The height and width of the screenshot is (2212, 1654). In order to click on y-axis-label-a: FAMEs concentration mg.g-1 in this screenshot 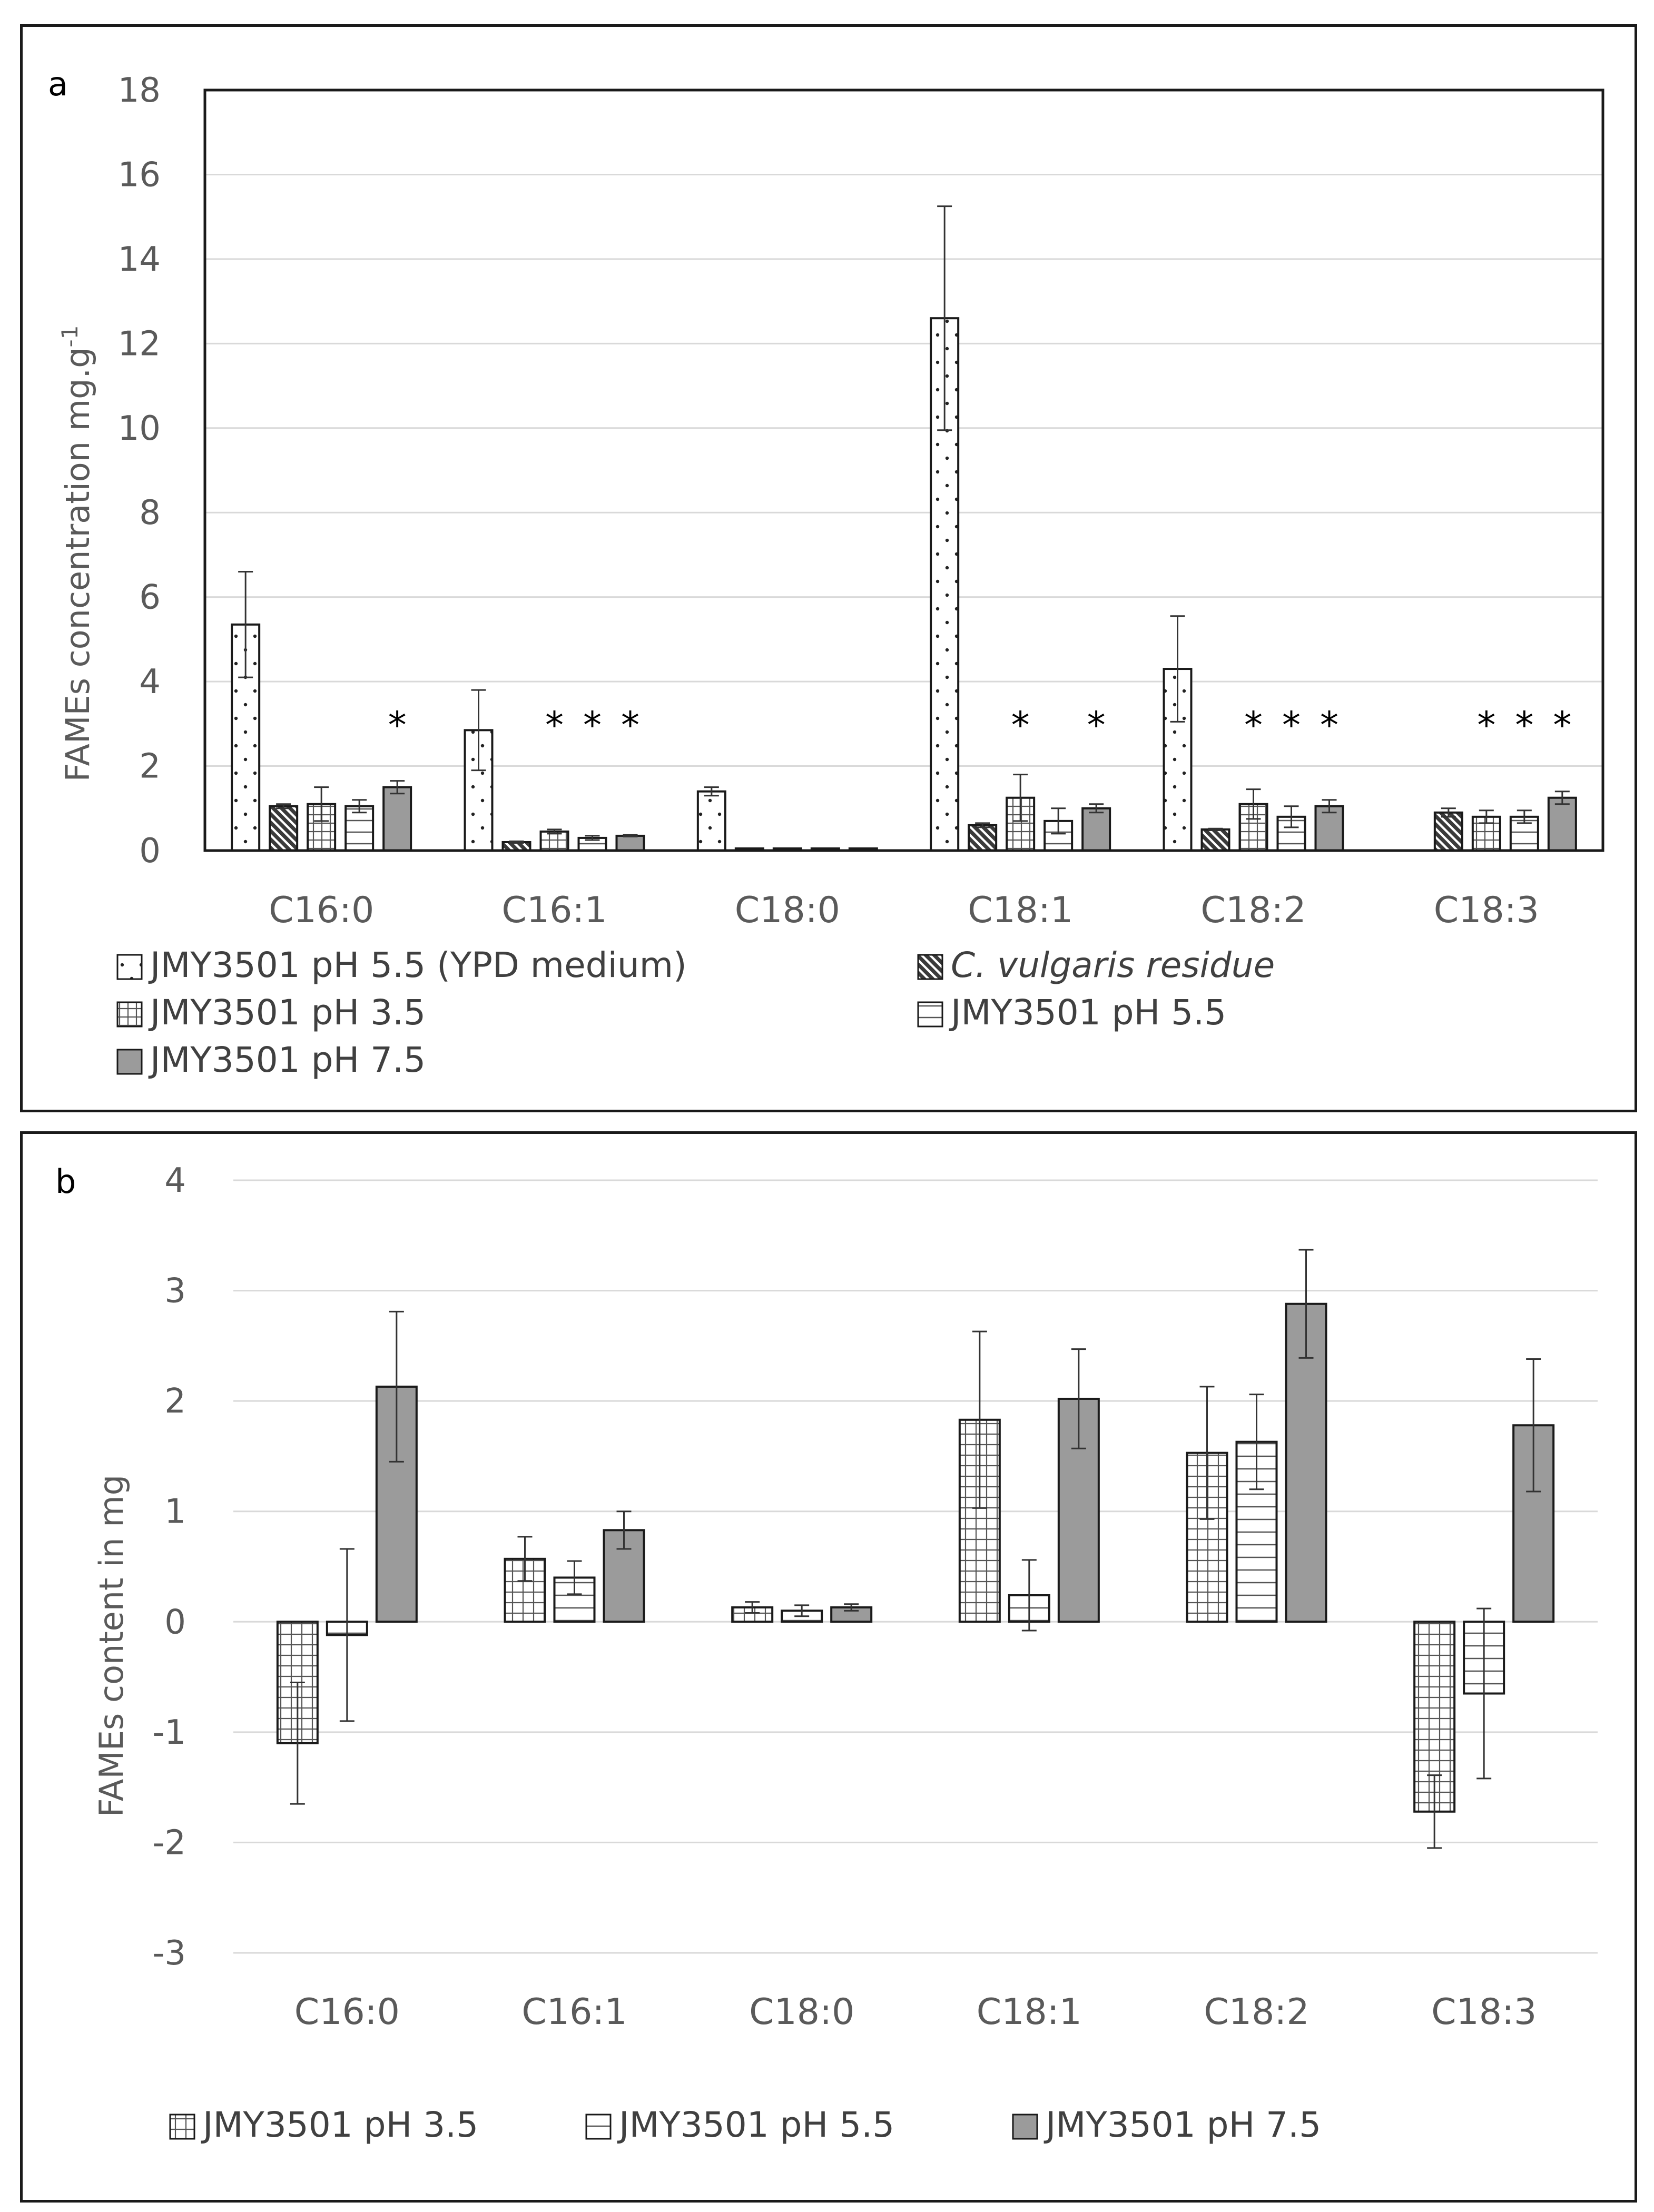, I will do `click(77, 553)`.